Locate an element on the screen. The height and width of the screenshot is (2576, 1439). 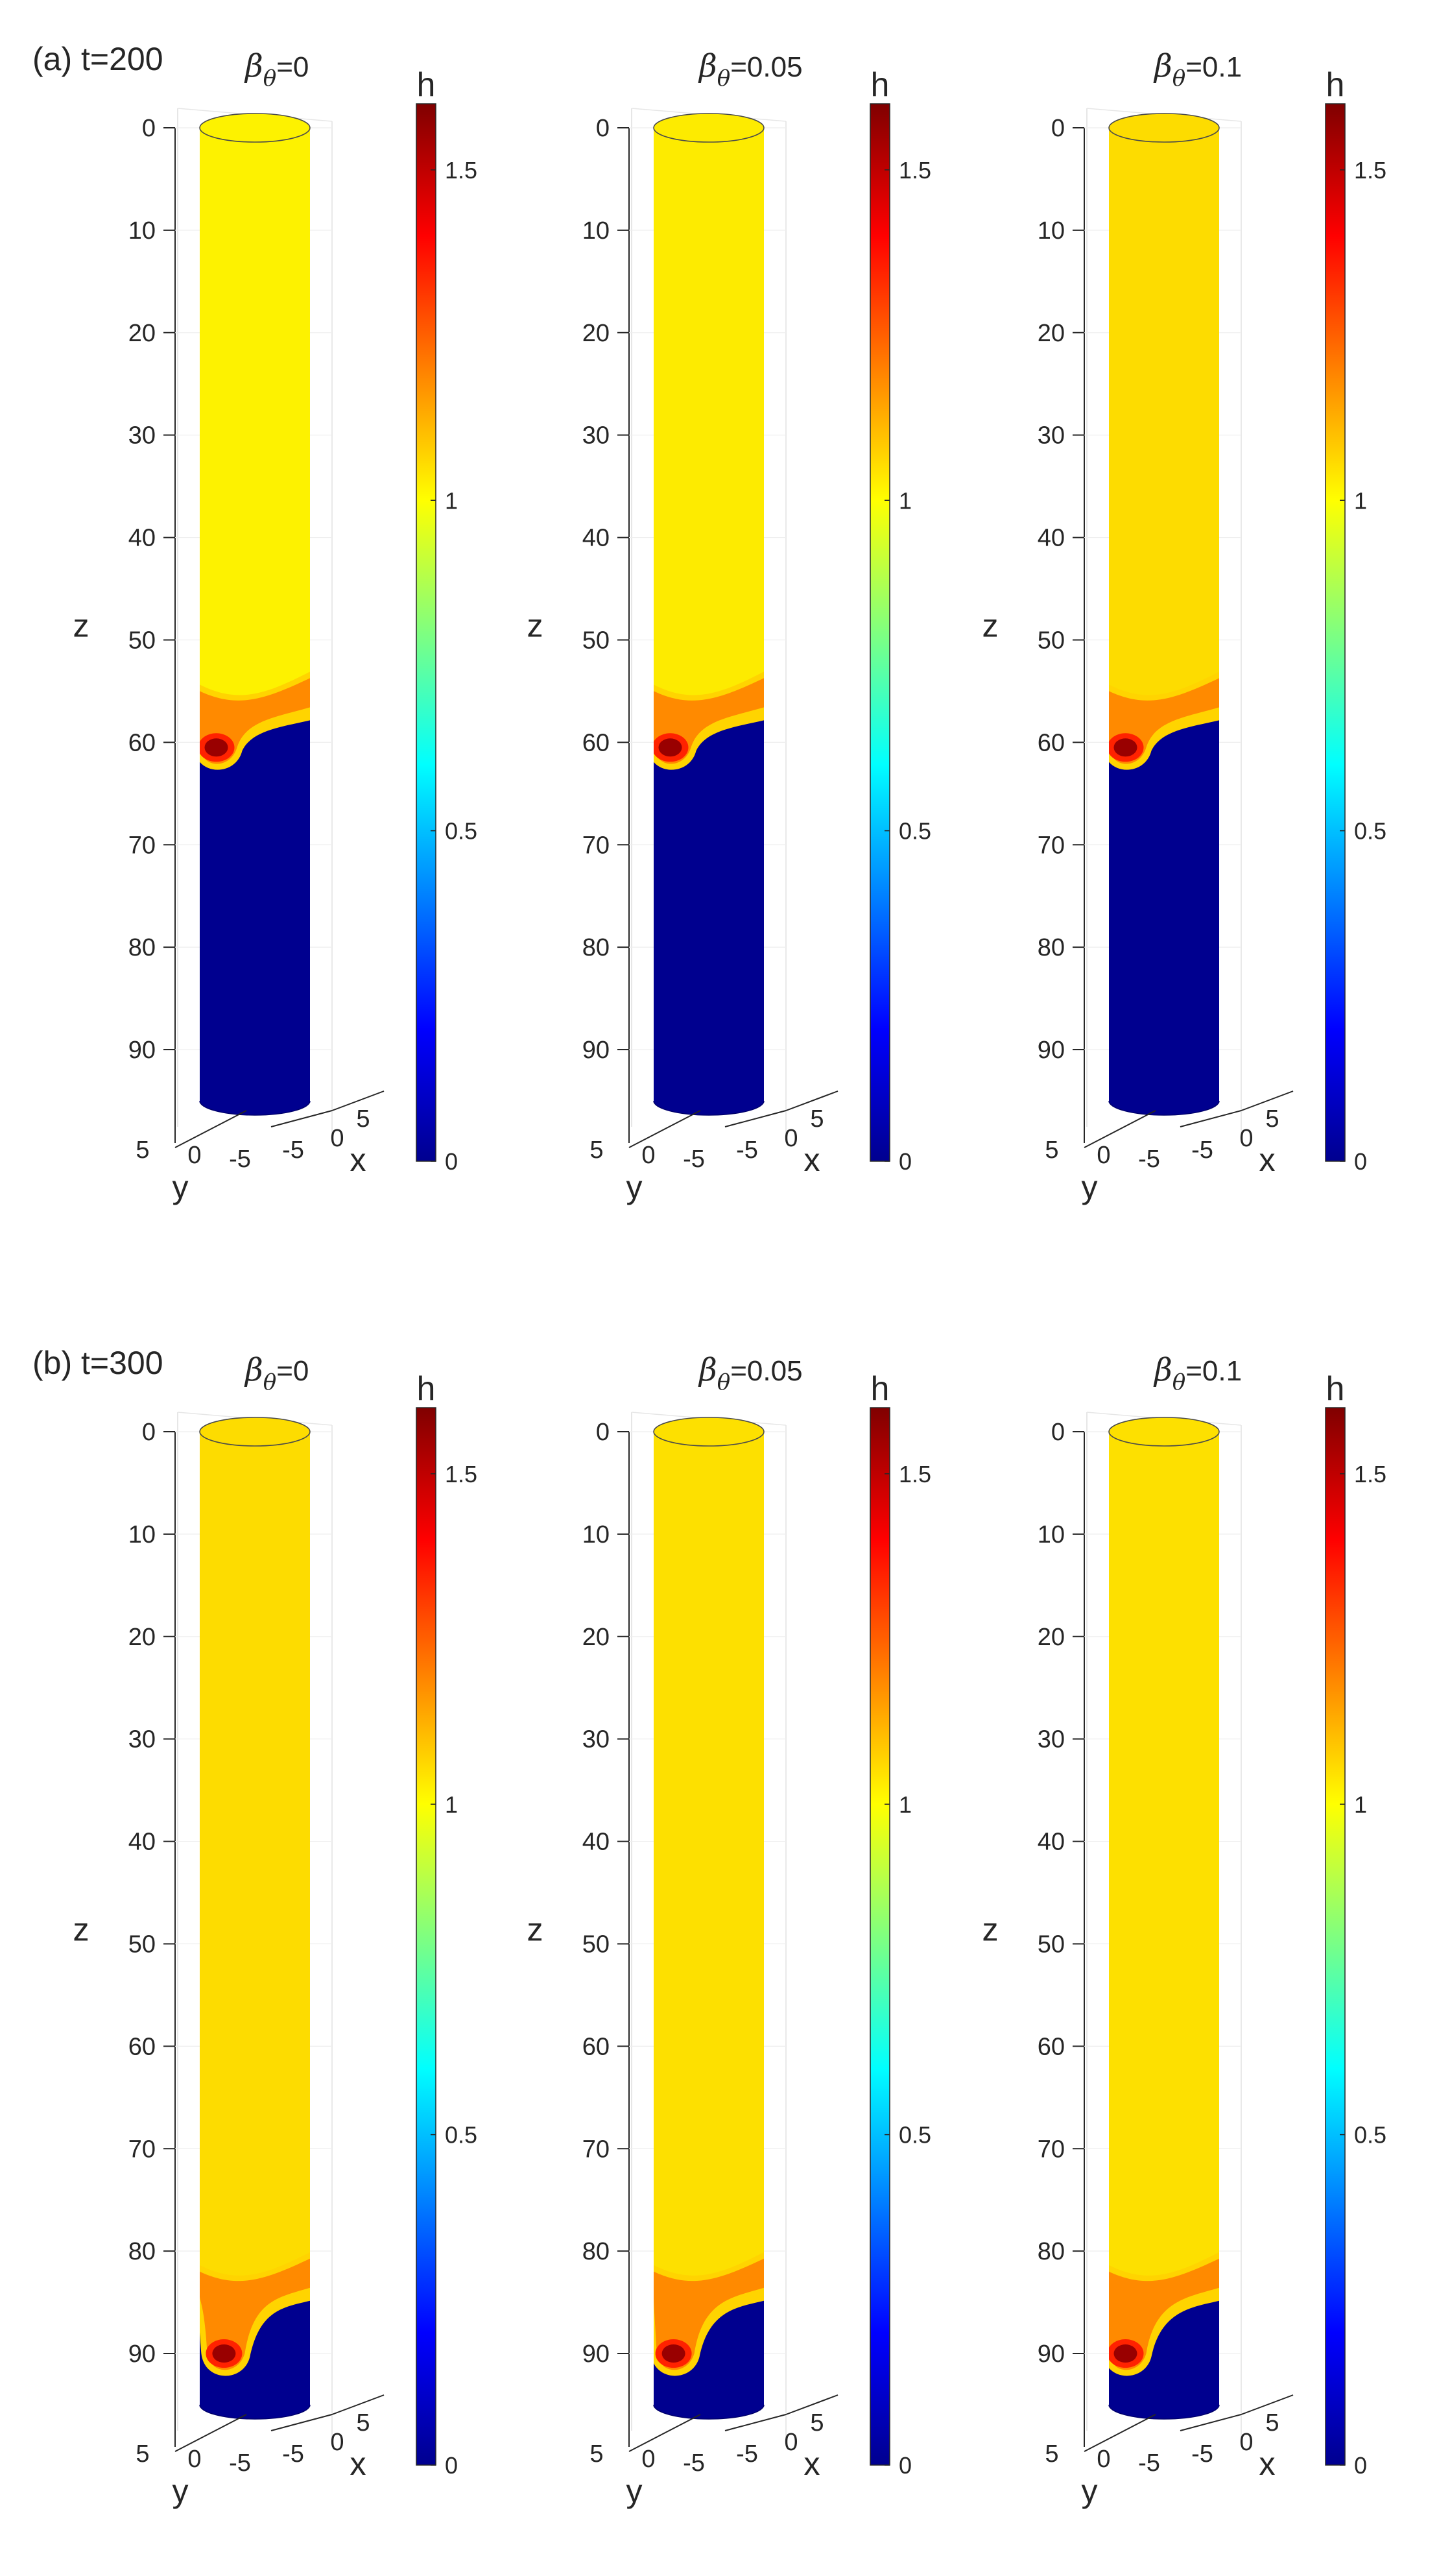
colorbar-tick-label: 1 is located at coordinates (451, 1804).